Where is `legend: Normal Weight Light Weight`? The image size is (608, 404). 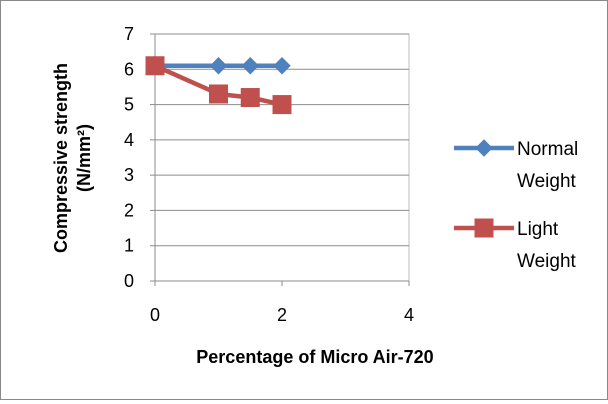
legend: Normal Weight Light Weight is located at coordinates (516, 205).